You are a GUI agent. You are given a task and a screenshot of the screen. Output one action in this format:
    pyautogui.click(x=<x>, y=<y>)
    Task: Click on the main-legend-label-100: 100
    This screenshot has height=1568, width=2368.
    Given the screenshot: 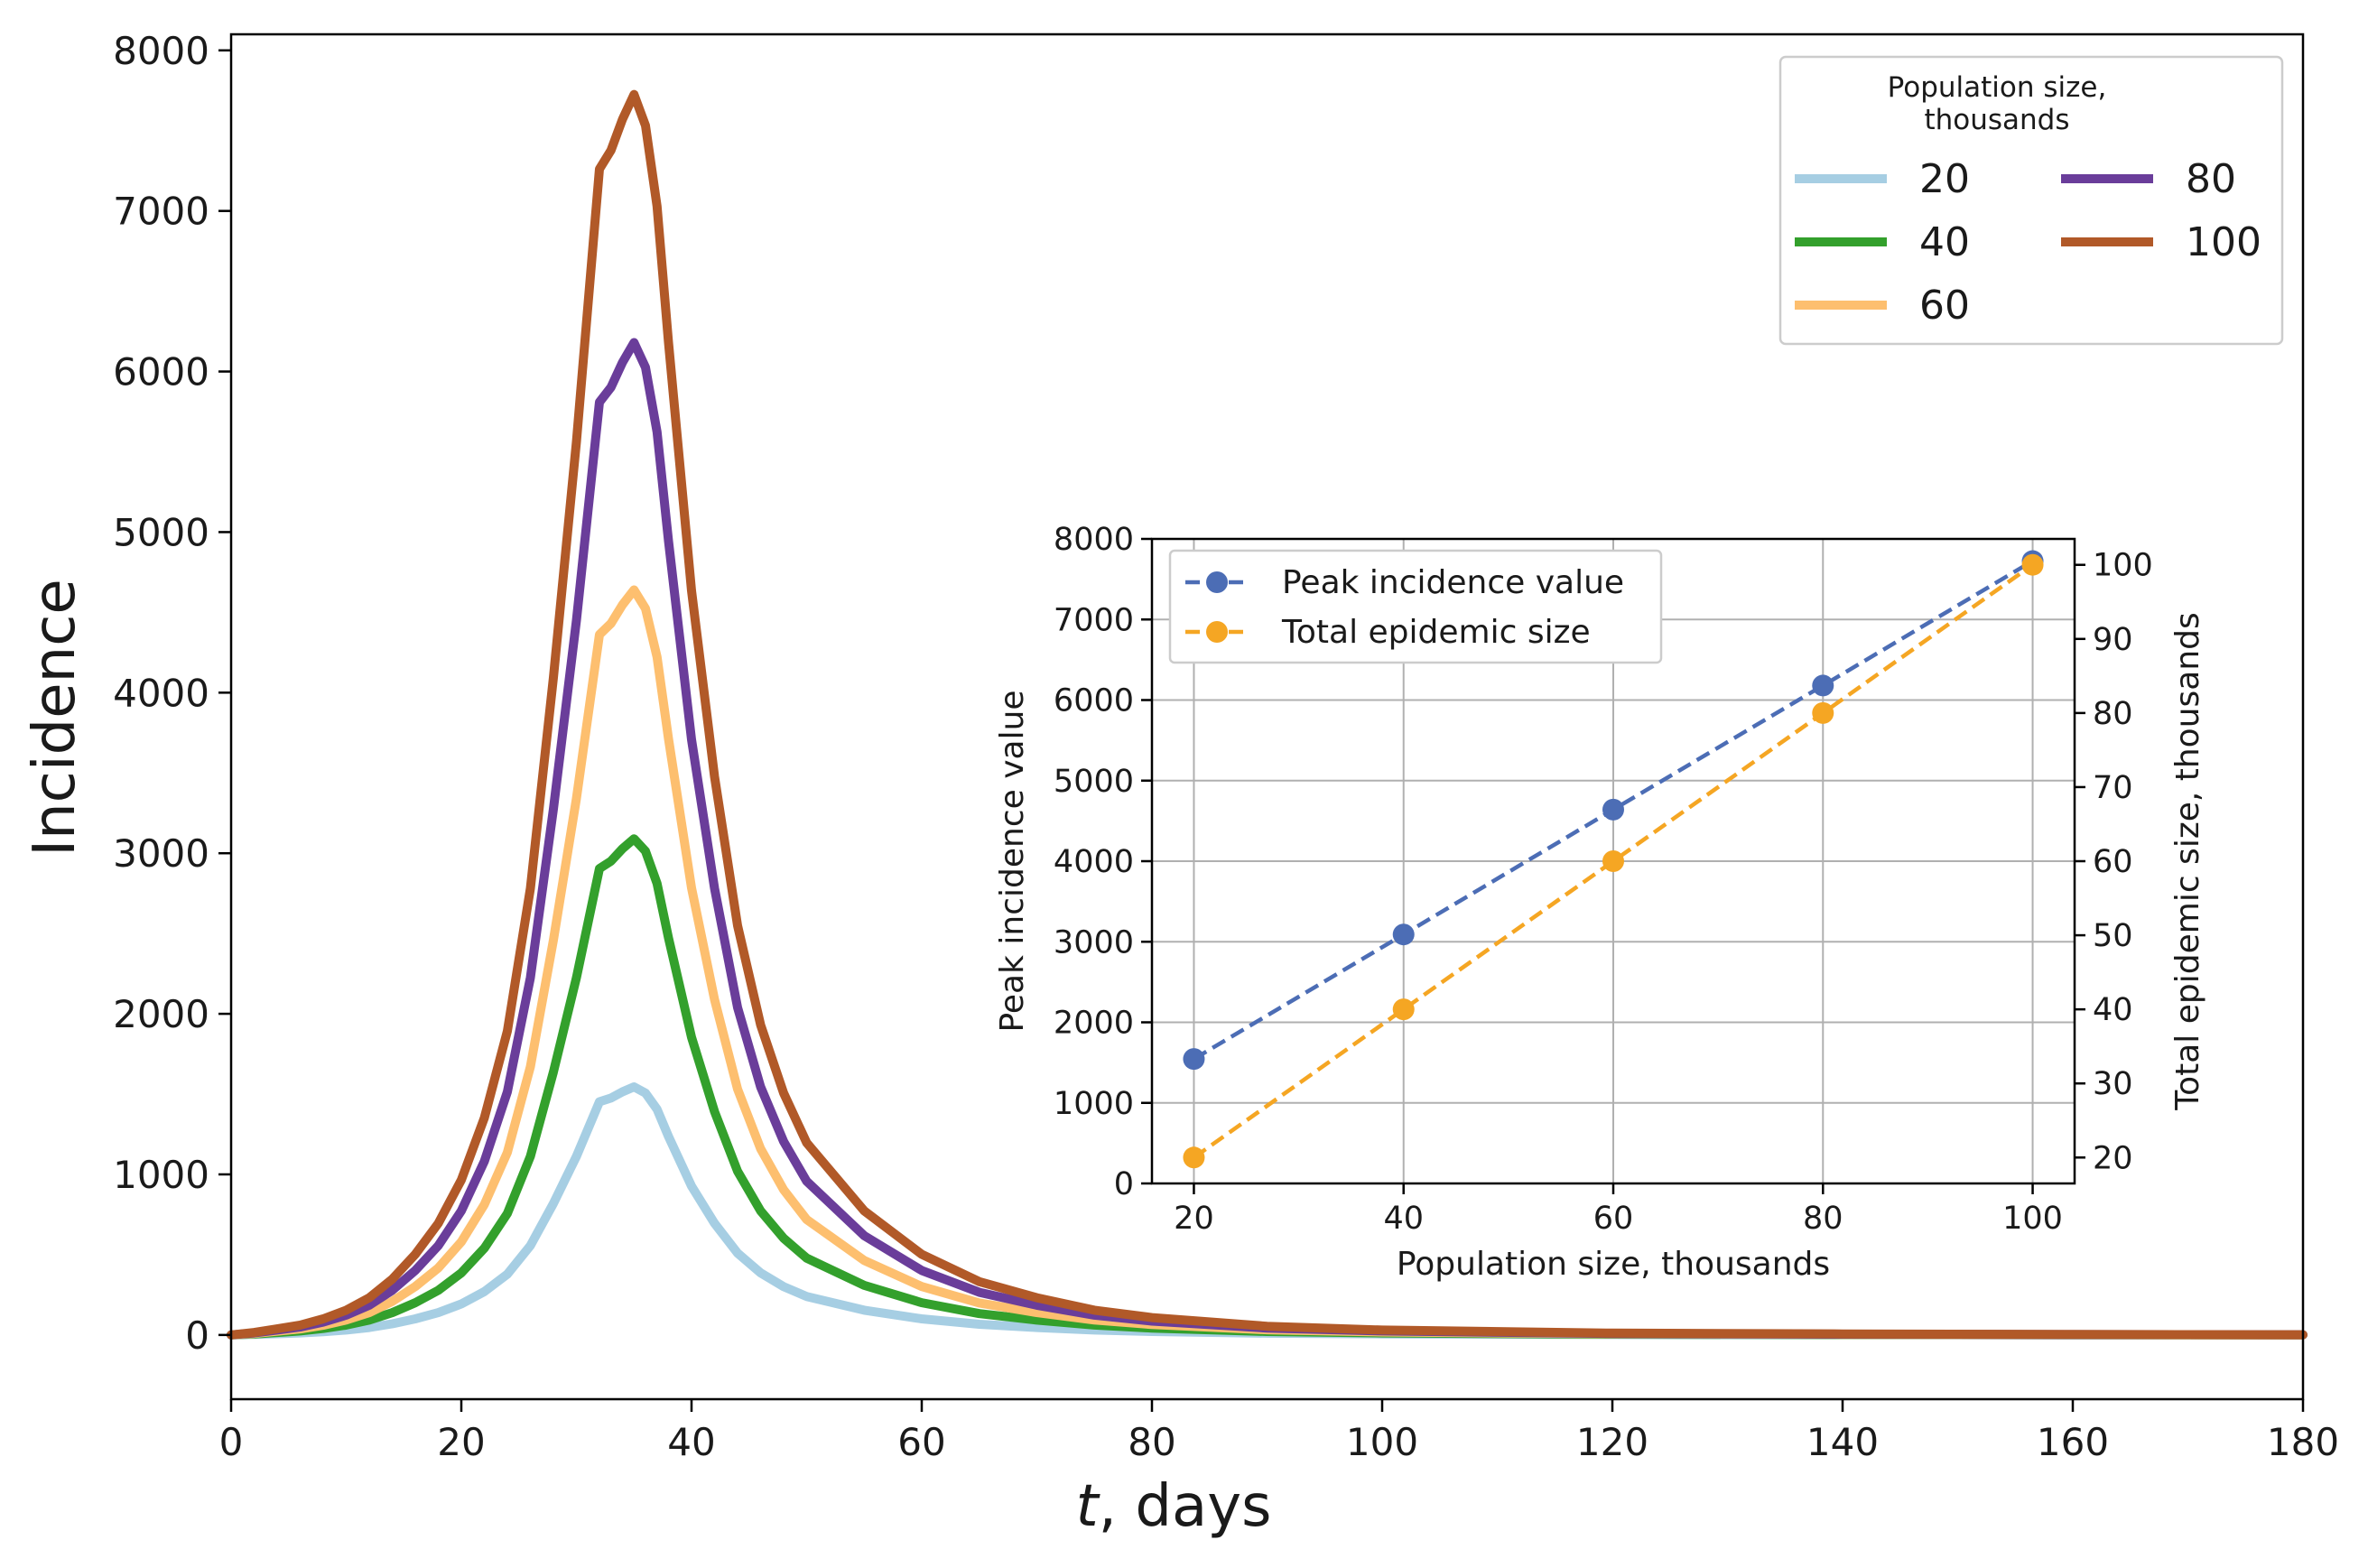 What is the action you would take?
    pyautogui.click(x=2223, y=242)
    